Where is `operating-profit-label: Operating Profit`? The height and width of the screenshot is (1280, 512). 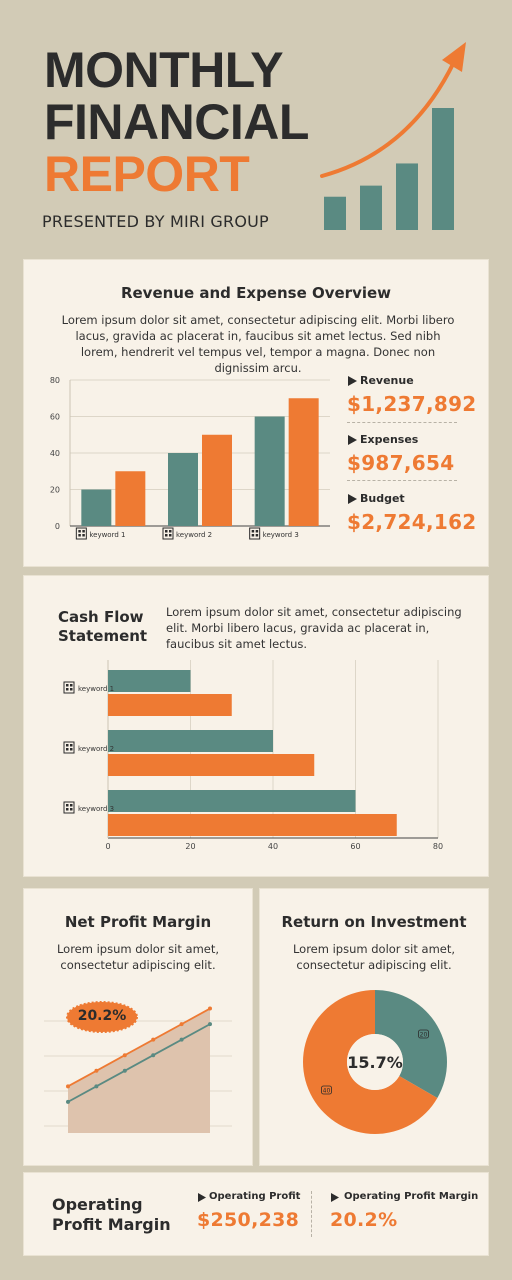
operating-profit-label: Operating Profit is located at coordinates (255, 1196).